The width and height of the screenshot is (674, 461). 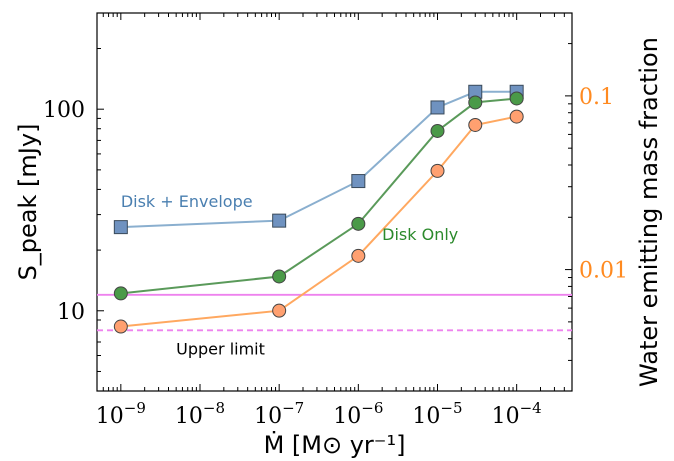 I want to click on y-right-tick-label: 0.01, so click(x=603, y=271).